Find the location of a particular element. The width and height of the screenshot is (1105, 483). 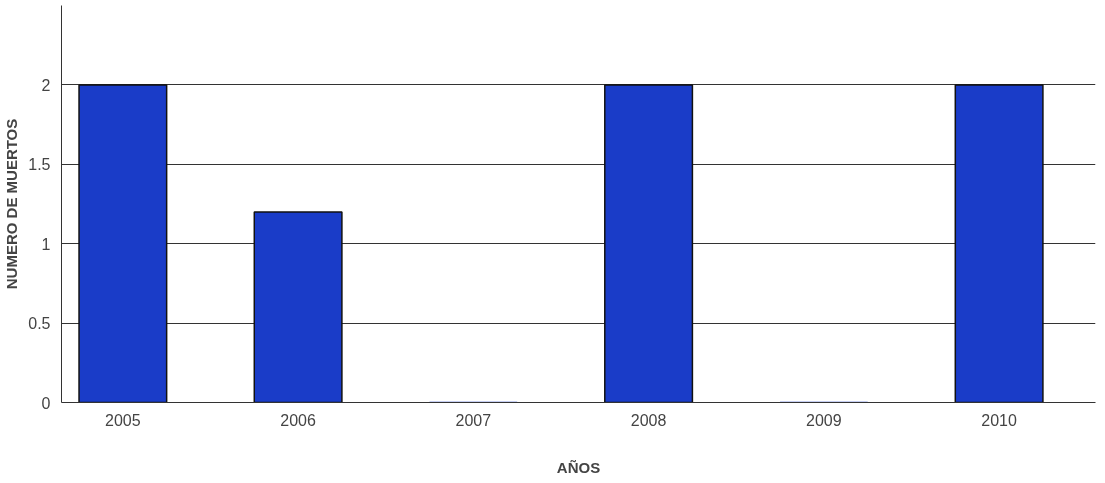

y-tick-label: 2 is located at coordinates (46, 85).